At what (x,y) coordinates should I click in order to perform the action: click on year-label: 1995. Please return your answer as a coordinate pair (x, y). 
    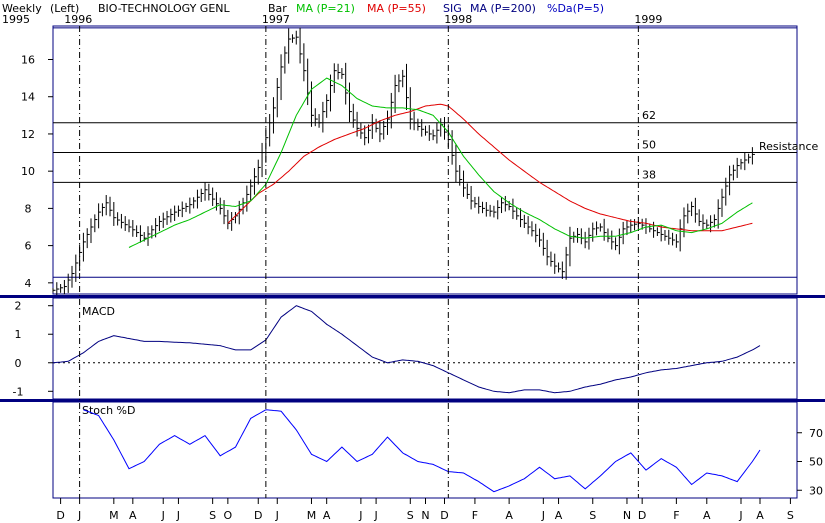
    Looking at the image, I should click on (16, 19).